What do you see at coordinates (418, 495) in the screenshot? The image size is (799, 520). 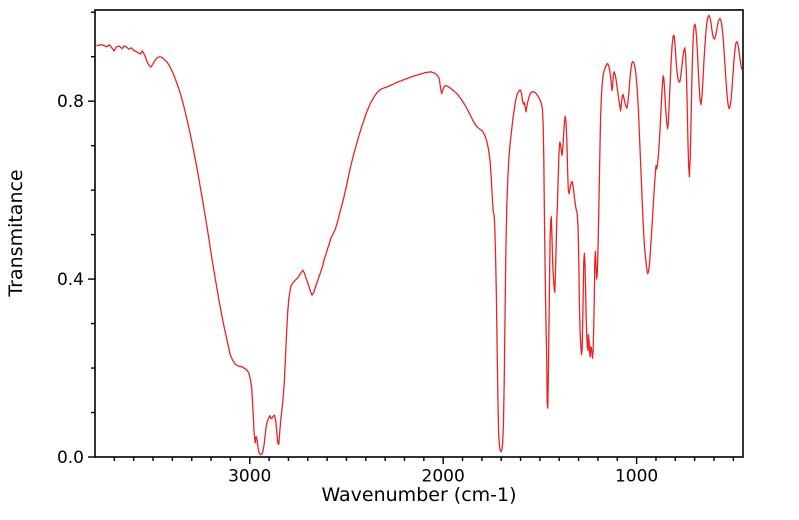 I see `x-axis-label: Wavenumber (cm-1)` at bounding box center [418, 495].